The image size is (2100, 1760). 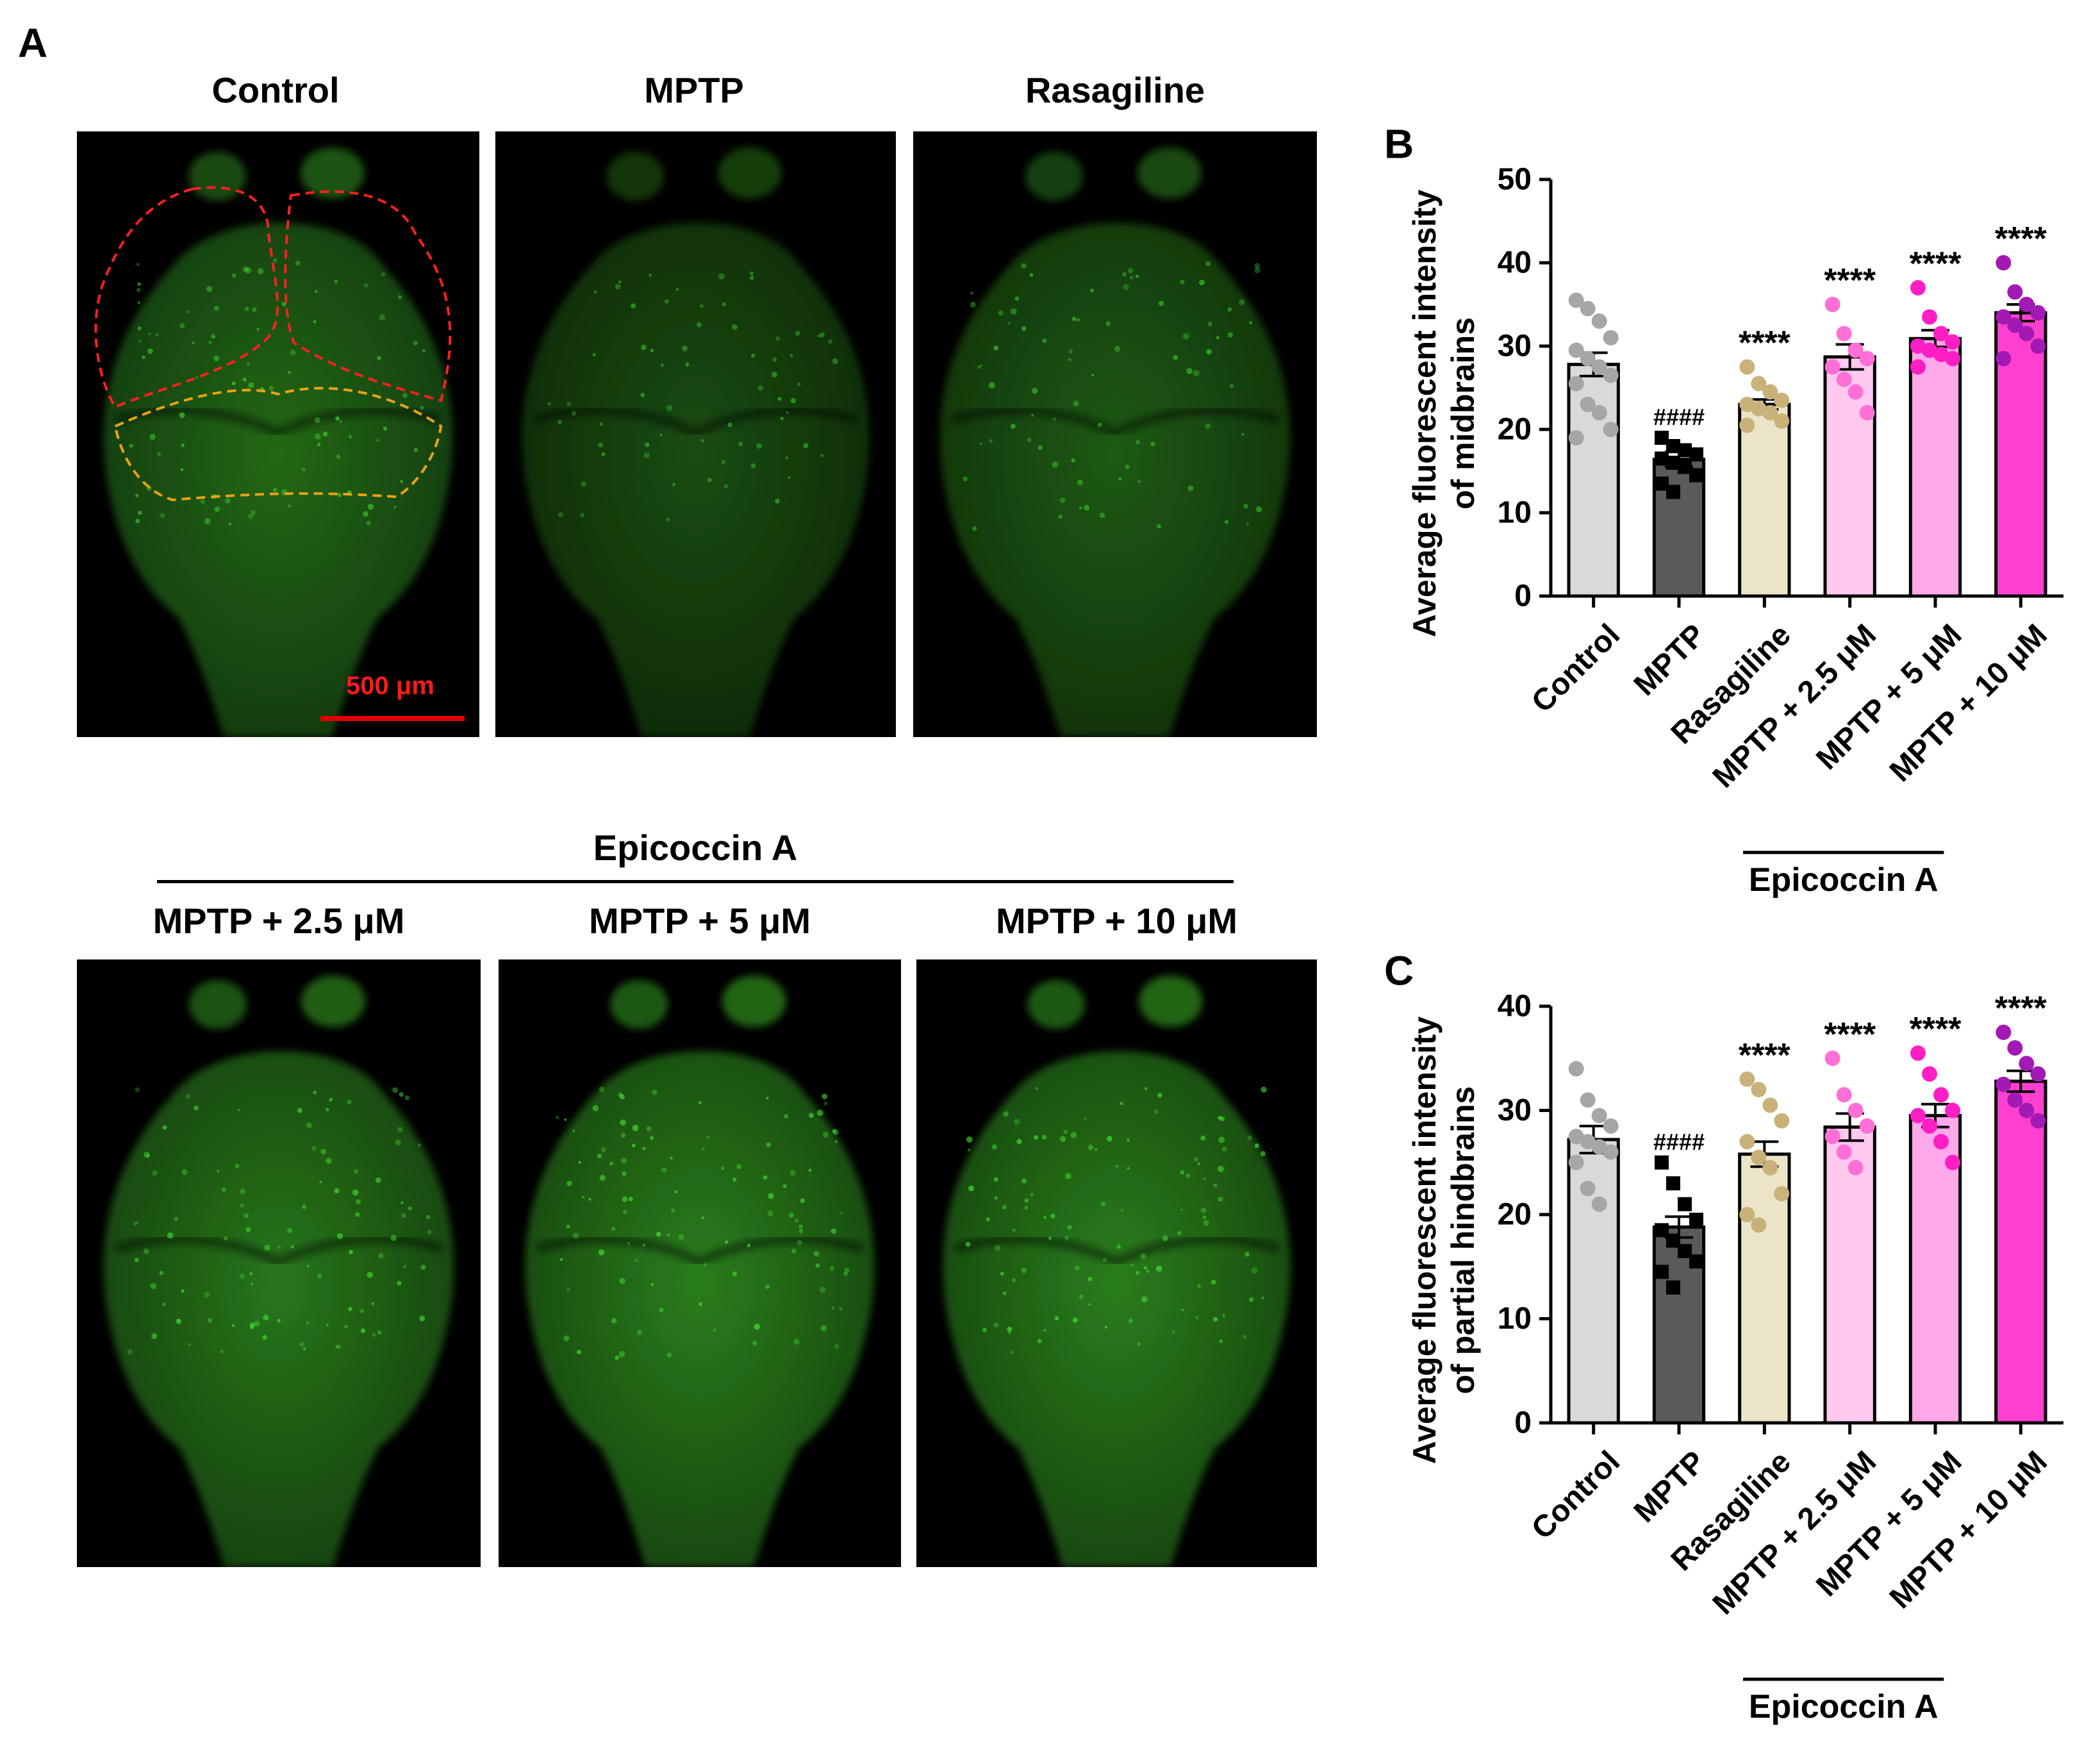 What do you see at coordinates (1115, 90) in the screenshot?
I see `title-rasagiline: Rasagiline` at bounding box center [1115, 90].